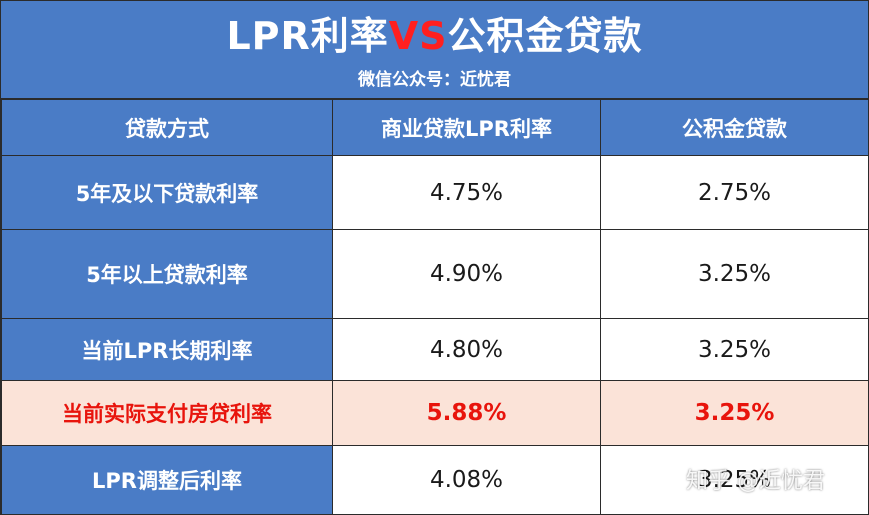 The height and width of the screenshot is (515, 869). What do you see at coordinates (167, 192) in the screenshot?
I see `row-label: 5年及以下贷款利率` at bounding box center [167, 192].